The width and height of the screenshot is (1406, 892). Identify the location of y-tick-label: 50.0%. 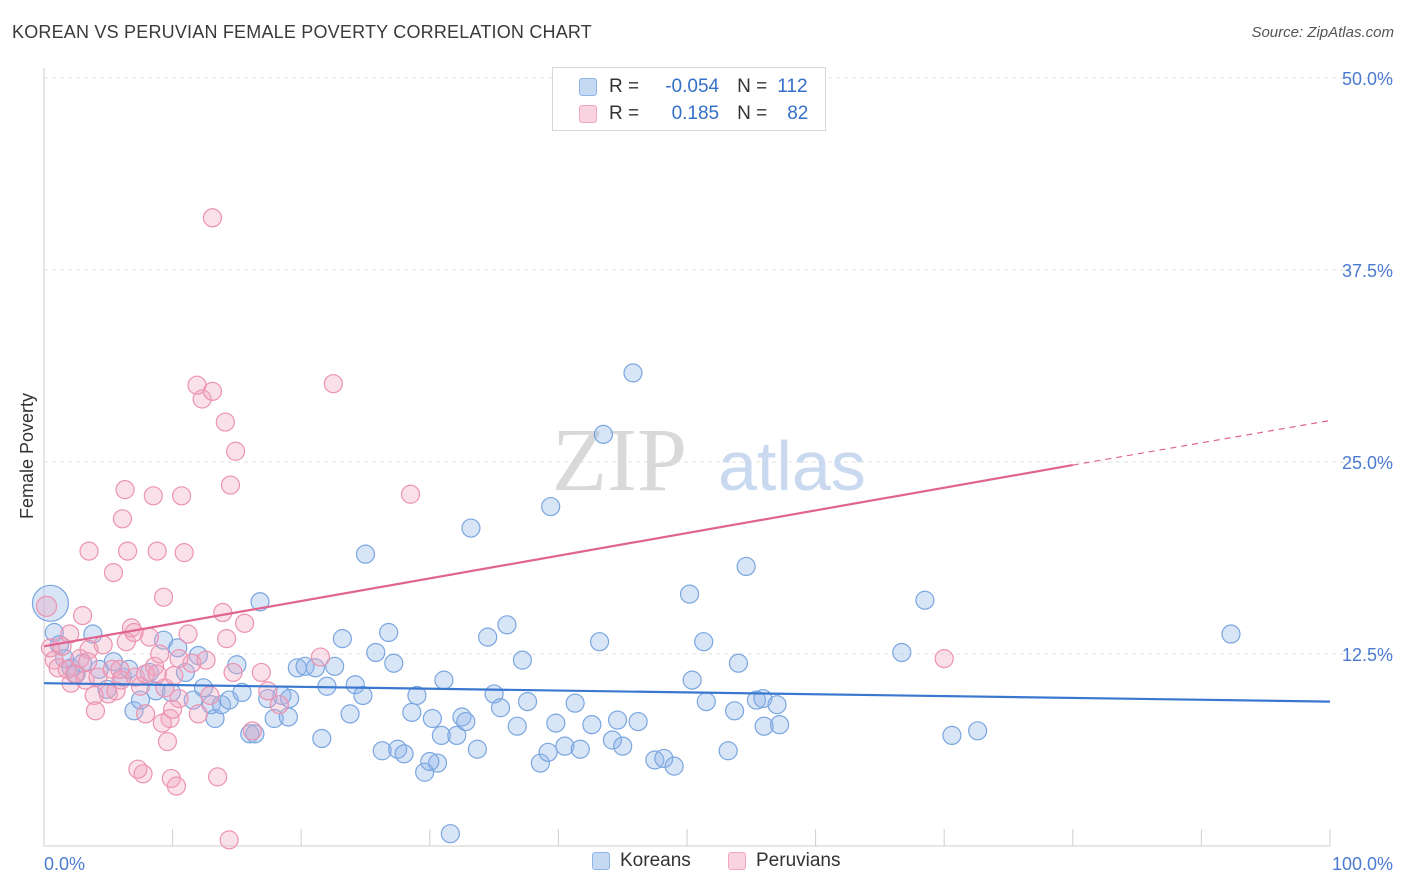
(1367, 79).